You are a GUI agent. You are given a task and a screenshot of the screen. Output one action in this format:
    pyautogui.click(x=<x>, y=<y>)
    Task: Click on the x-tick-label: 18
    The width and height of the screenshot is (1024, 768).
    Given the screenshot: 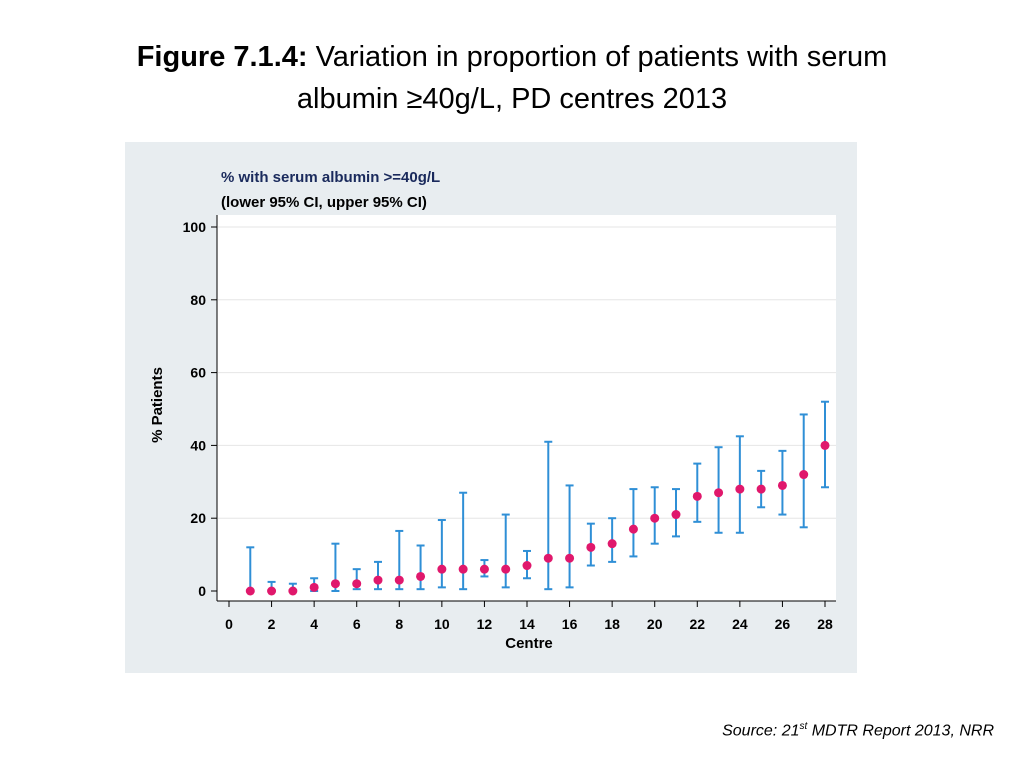 What is the action you would take?
    pyautogui.click(x=612, y=624)
    